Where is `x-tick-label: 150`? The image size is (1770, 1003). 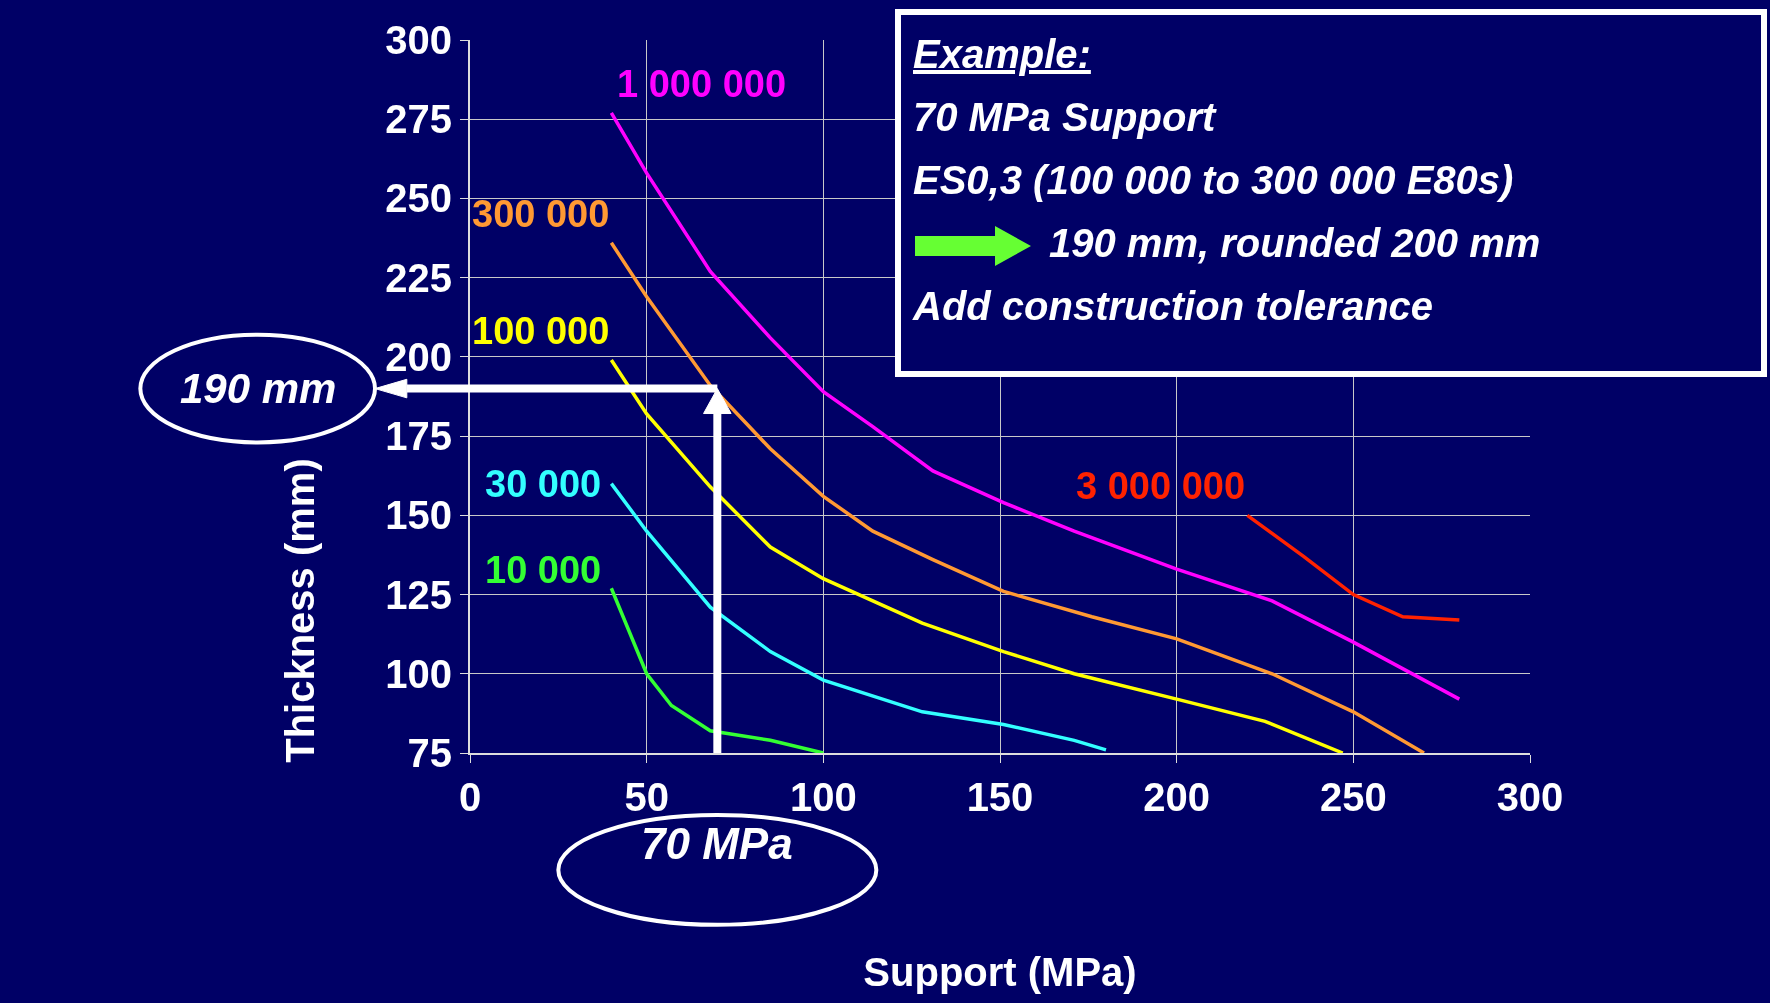 x-tick-label: 150 is located at coordinates (1000, 797).